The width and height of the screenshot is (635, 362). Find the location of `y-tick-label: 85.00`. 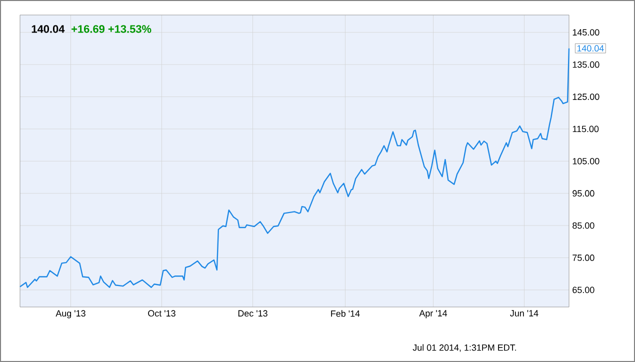

y-tick-label: 85.00 is located at coordinates (583, 225).